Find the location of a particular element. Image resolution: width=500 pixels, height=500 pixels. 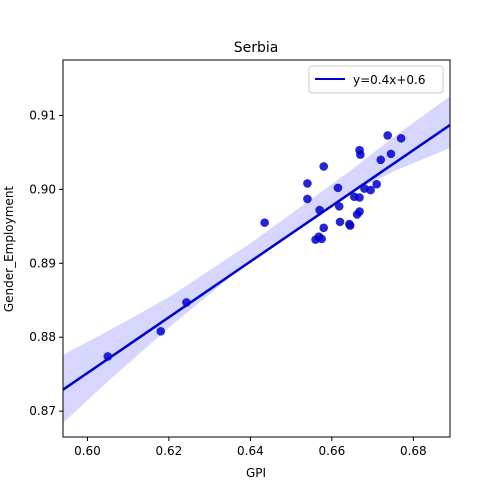

y-axis-ticks: 0.87 0.88 0.89 0.90 0.91 is located at coordinates (46, 263).